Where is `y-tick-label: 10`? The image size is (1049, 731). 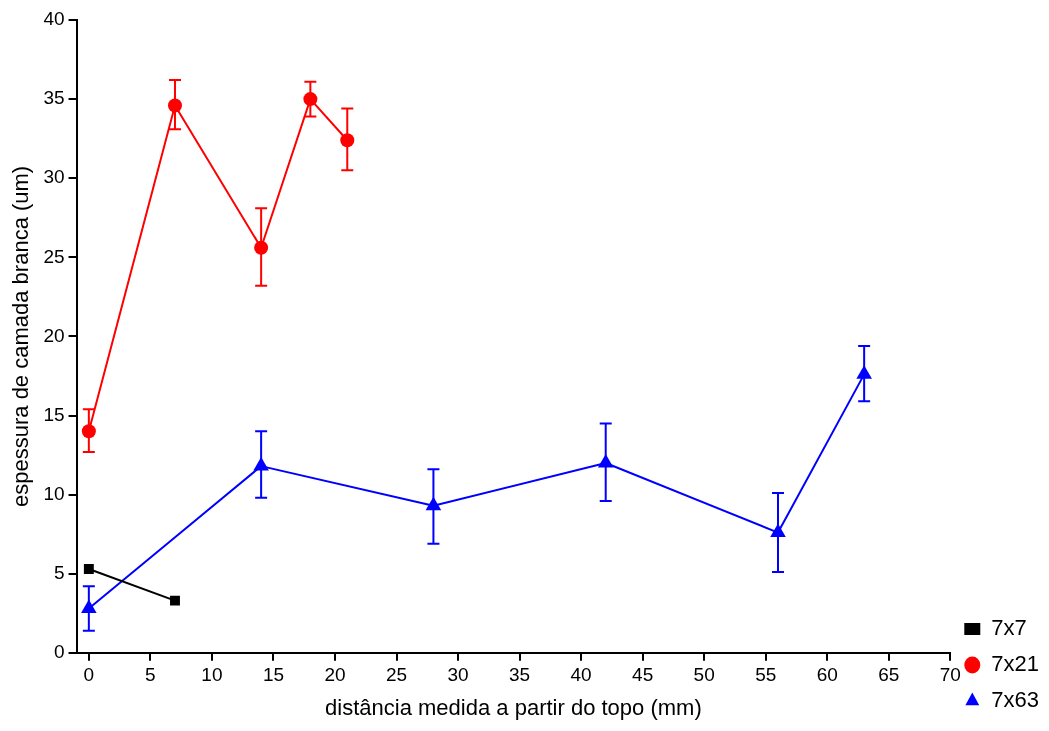 y-tick-label: 10 is located at coordinates (54, 493).